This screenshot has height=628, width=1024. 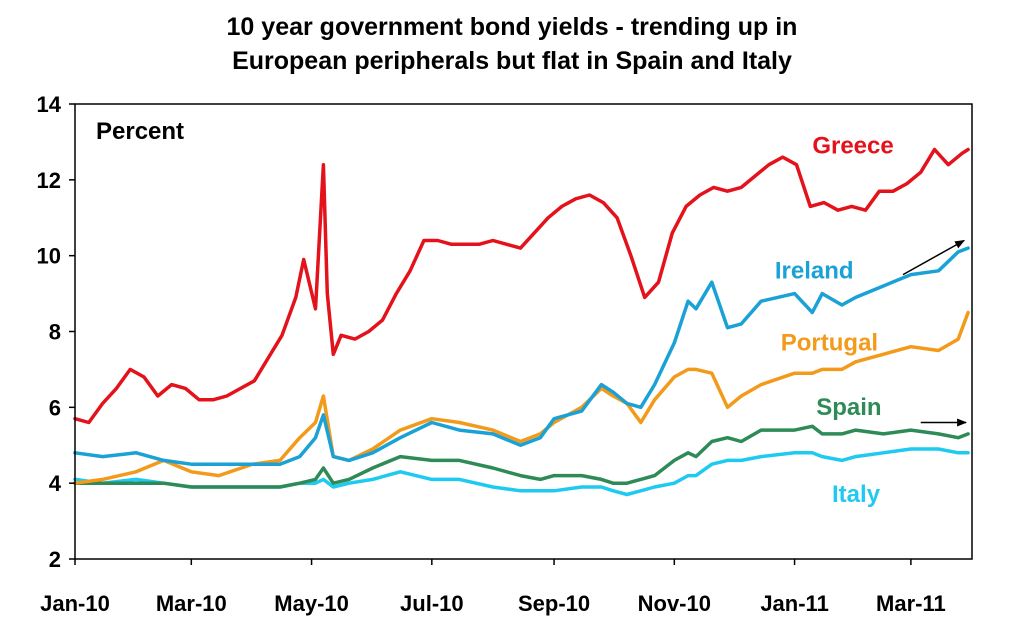 I want to click on series-label-portugal: Portugal, so click(x=829, y=342).